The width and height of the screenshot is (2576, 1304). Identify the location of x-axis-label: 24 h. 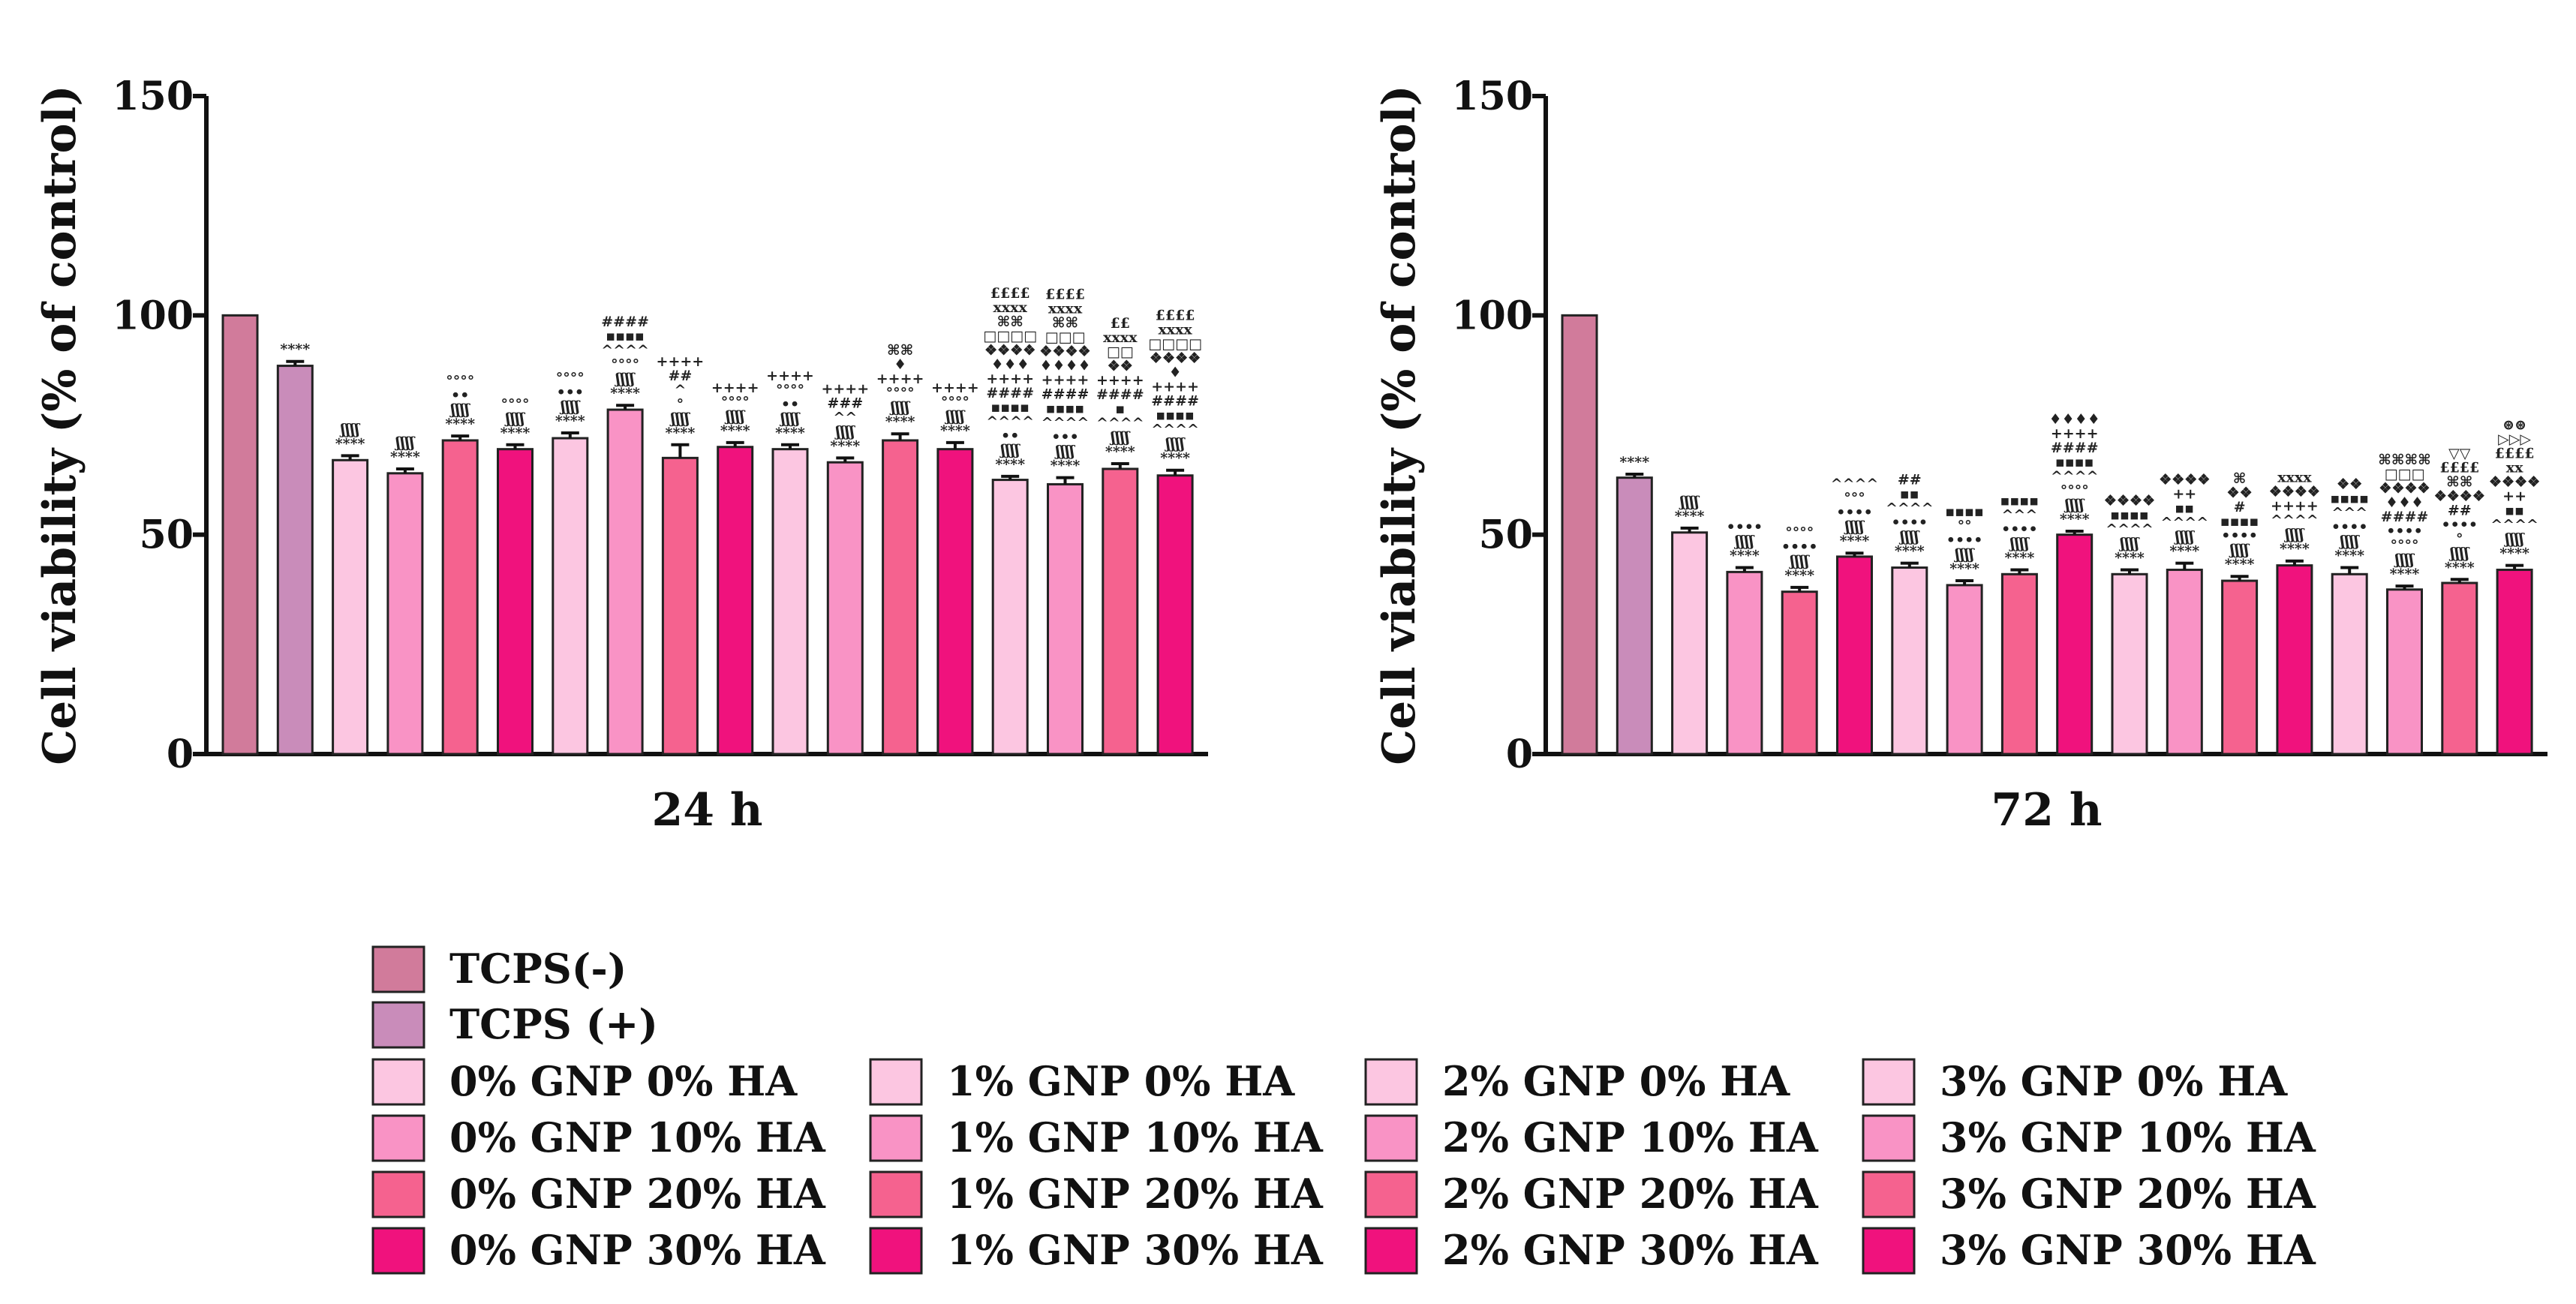
(706, 810).